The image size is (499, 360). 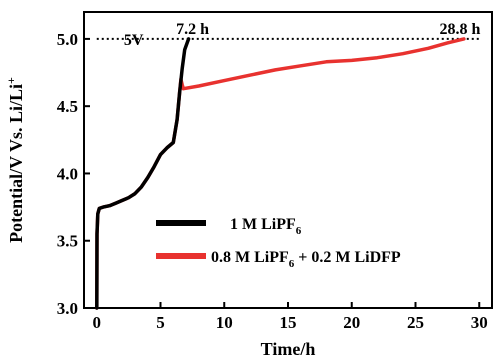 I want to click on annotation-28-8h: 28.8 h, so click(x=459, y=29).